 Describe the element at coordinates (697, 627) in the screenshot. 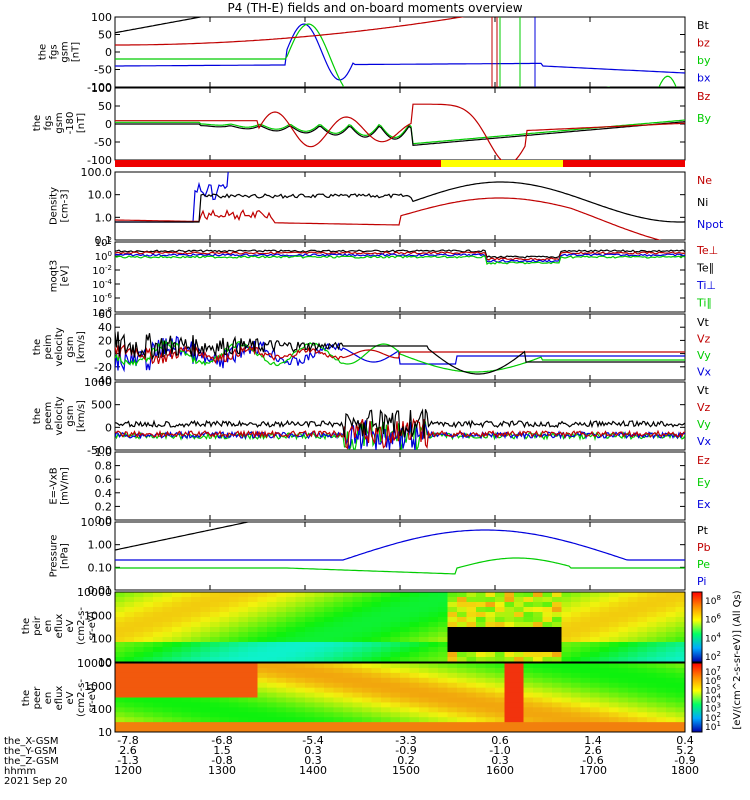

I see `colorbar` at that location.